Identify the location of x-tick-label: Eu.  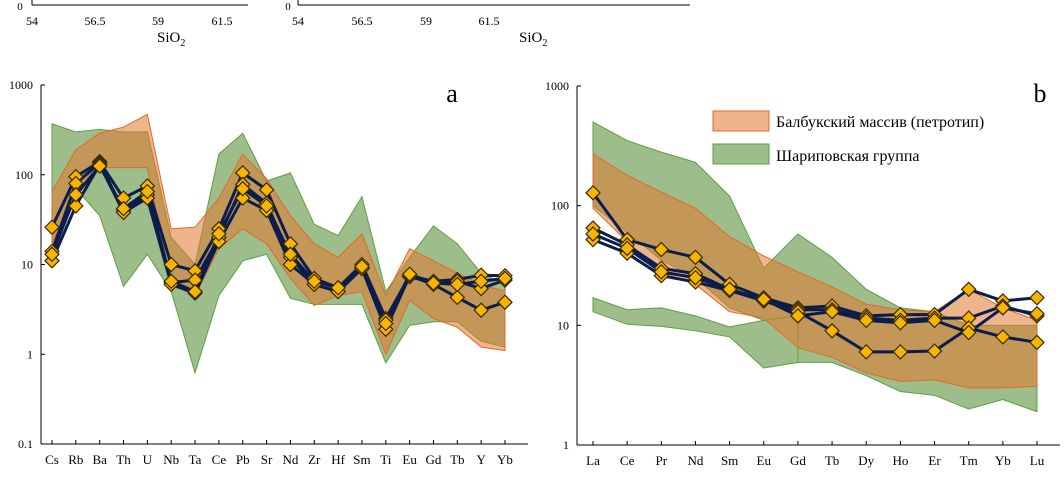
(764, 460).